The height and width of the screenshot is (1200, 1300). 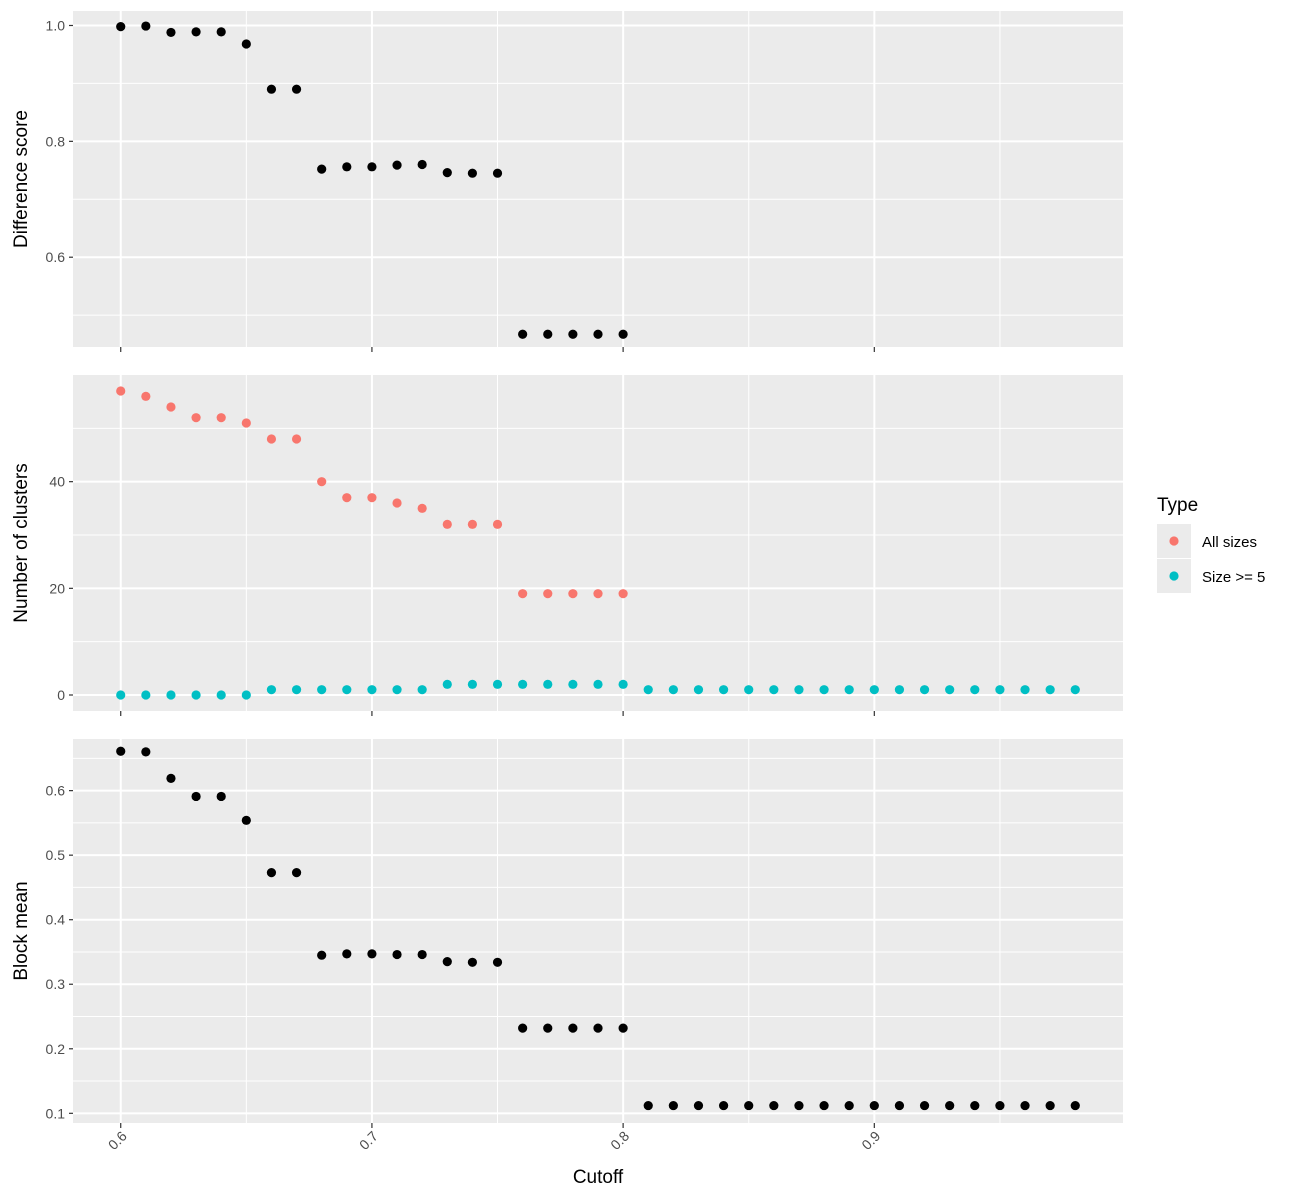 I want to click on legend-title: Type, so click(x=1177, y=505).